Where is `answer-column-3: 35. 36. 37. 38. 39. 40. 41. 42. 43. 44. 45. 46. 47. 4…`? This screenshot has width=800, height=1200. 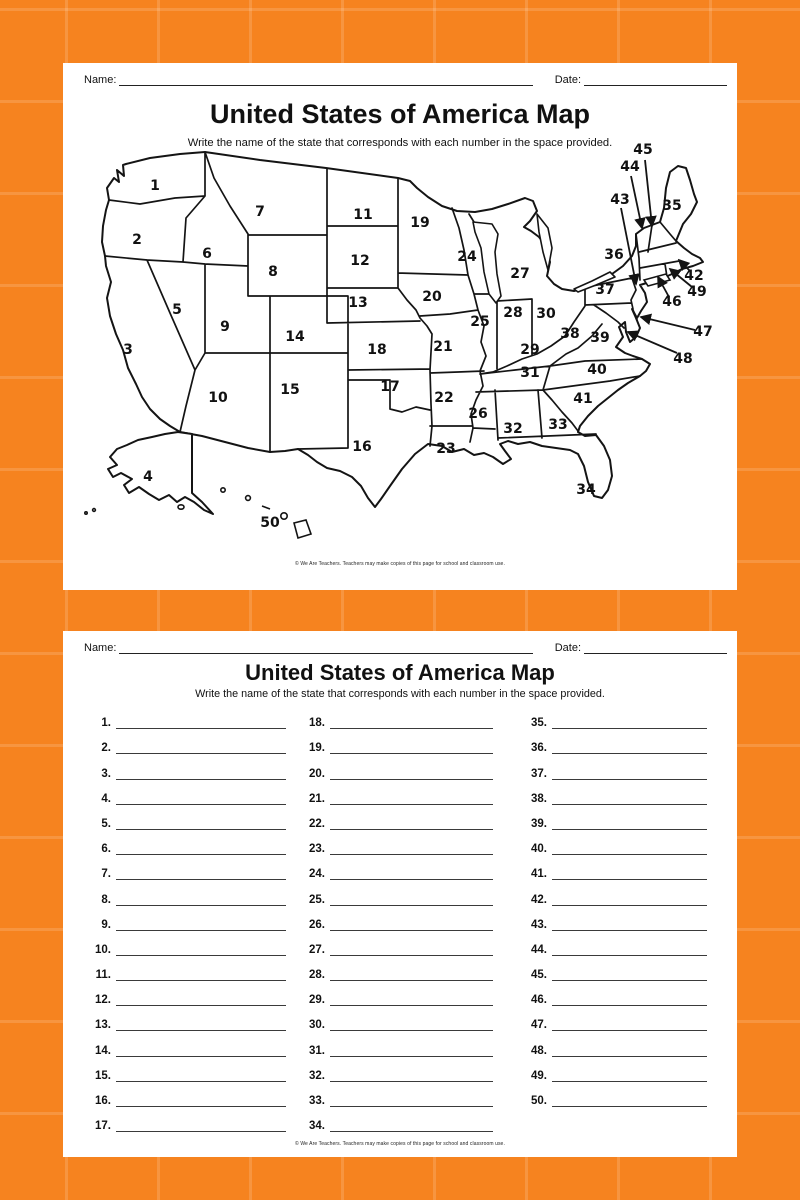 answer-column-3: 35. 36. 37. 38. 39. 40. 41. 42. 43. 44. 45. 46. 47. 4… is located at coordinates (611, 905).